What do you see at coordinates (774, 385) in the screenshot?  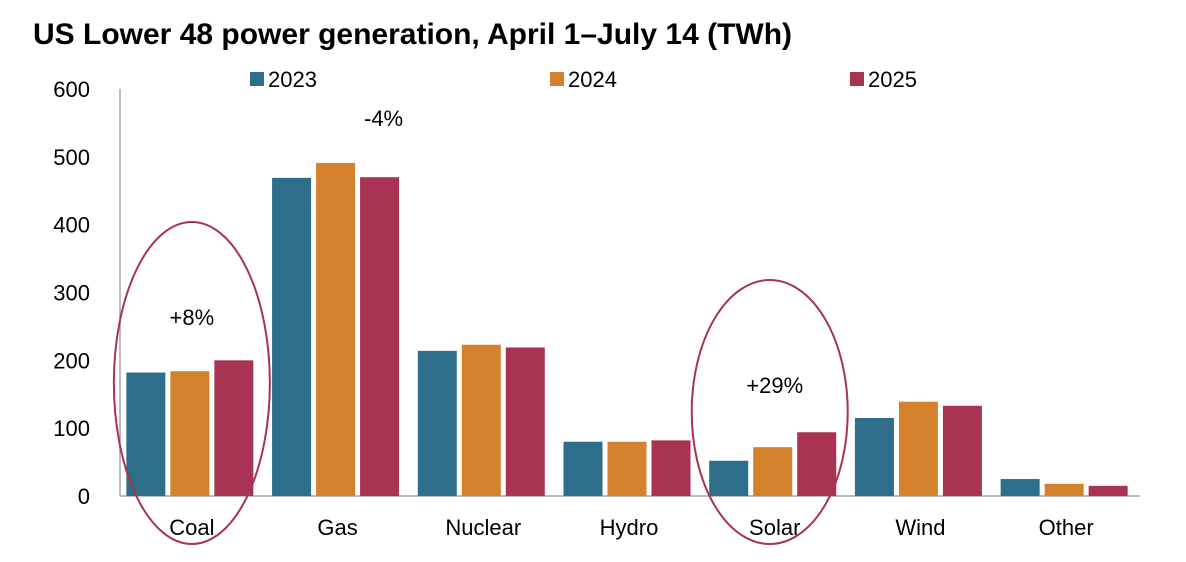 I see `annotation-solar: +29%` at bounding box center [774, 385].